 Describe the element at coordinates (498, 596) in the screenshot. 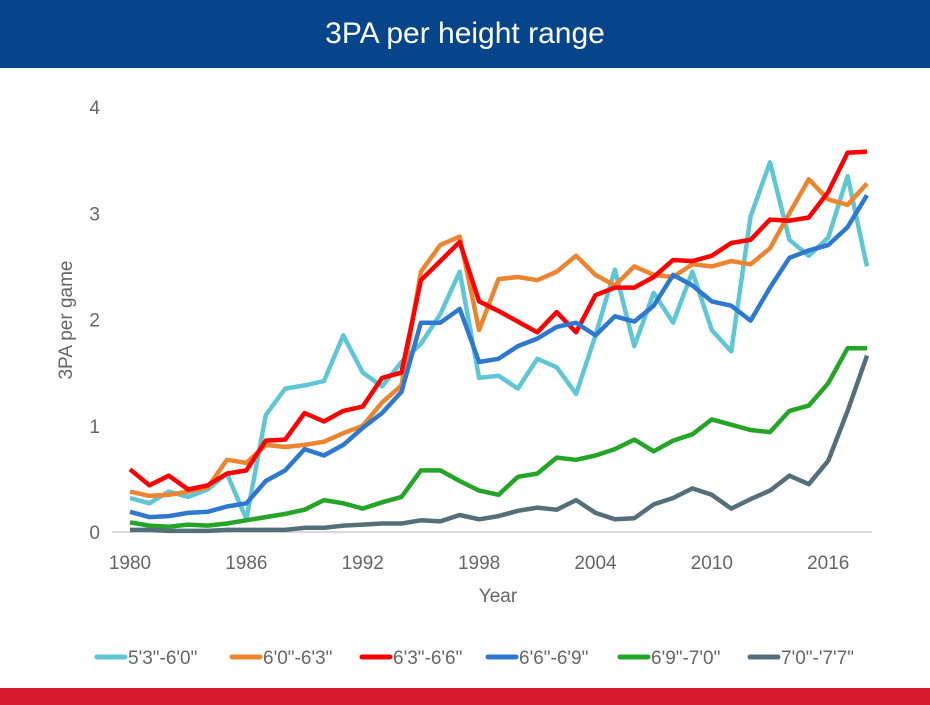

I see `x-axis-title: Year` at that location.